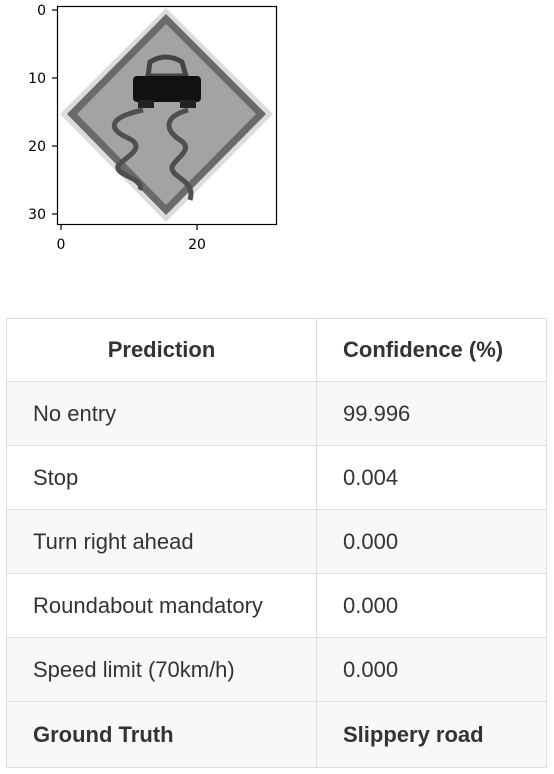 The image size is (554, 774). I want to click on y-tick-label: 20, so click(37, 147).